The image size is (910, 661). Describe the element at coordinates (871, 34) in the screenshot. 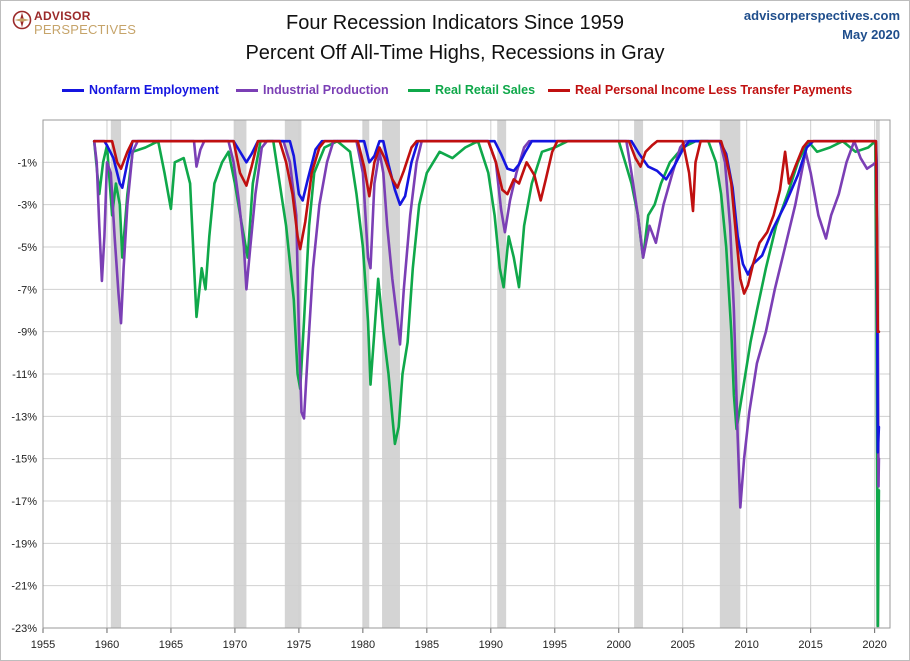

I see `publish-date: May 2020` at that location.